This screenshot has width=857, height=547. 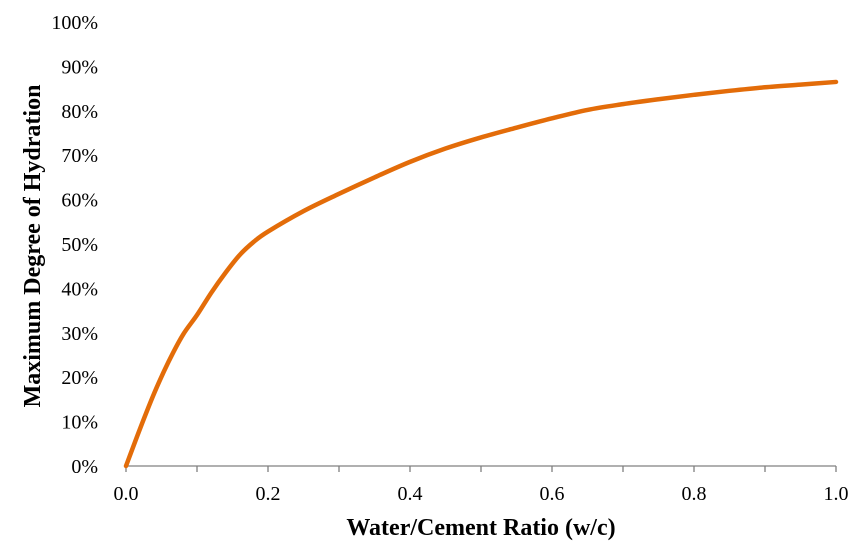 What do you see at coordinates (79, 423) in the screenshot?
I see `y-tick-label: 10%` at bounding box center [79, 423].